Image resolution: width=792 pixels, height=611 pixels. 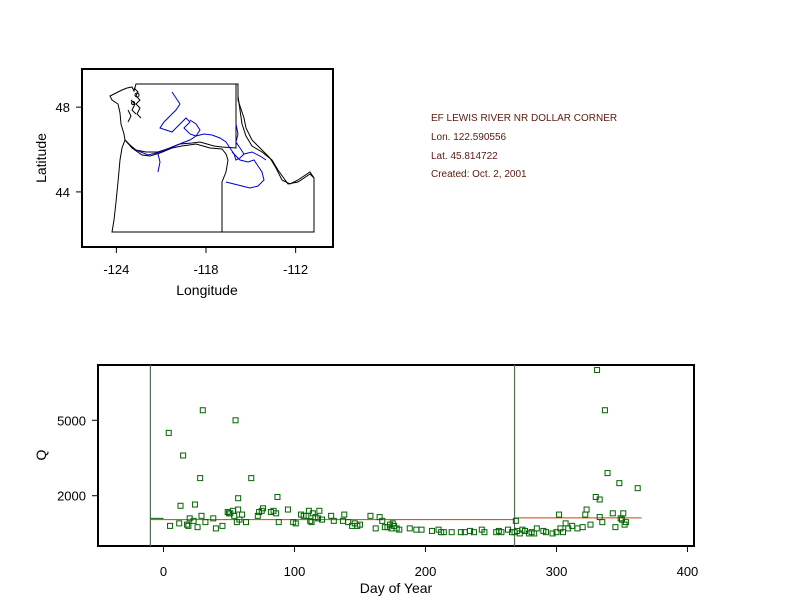 I want to click on location-map: -124 -118 -112 Longitude 48 44 Latitude, so click(x=183, y=183).